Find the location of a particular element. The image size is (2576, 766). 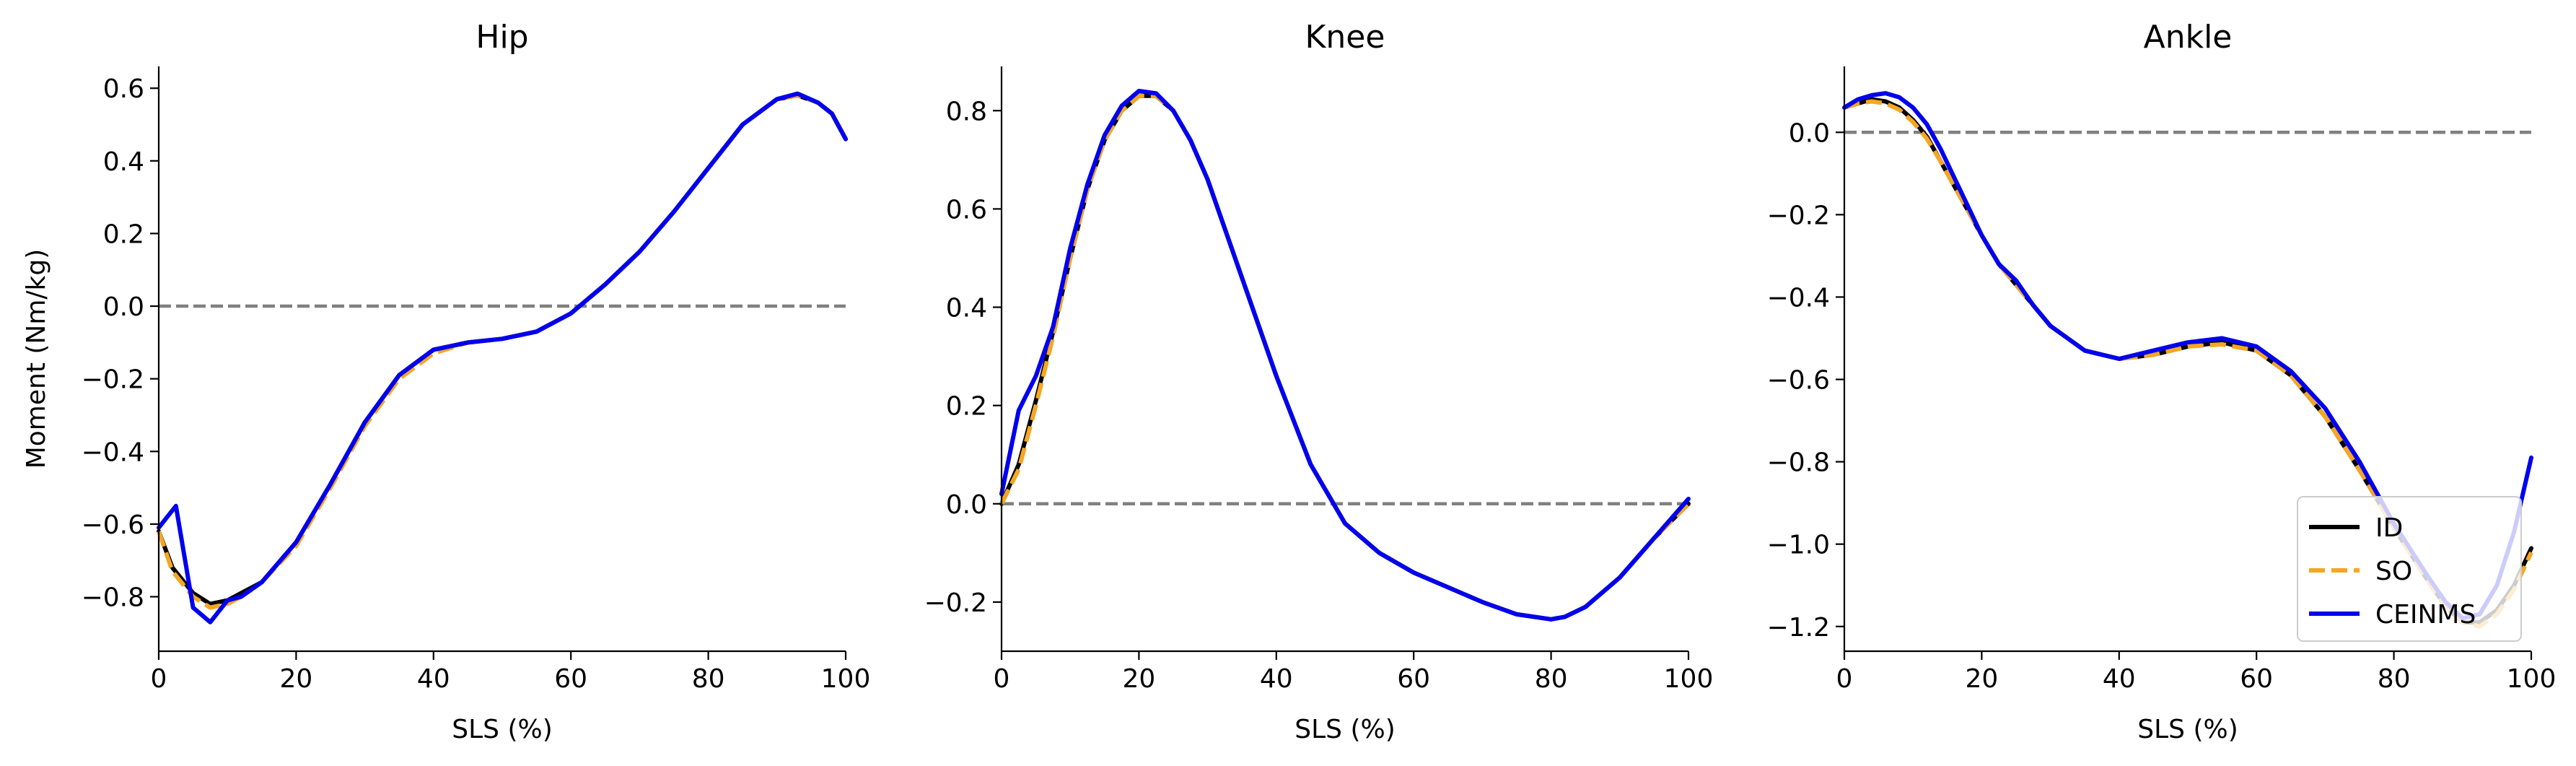

knee-x-tick-label: 20 is located at coordinates (1138, 679).